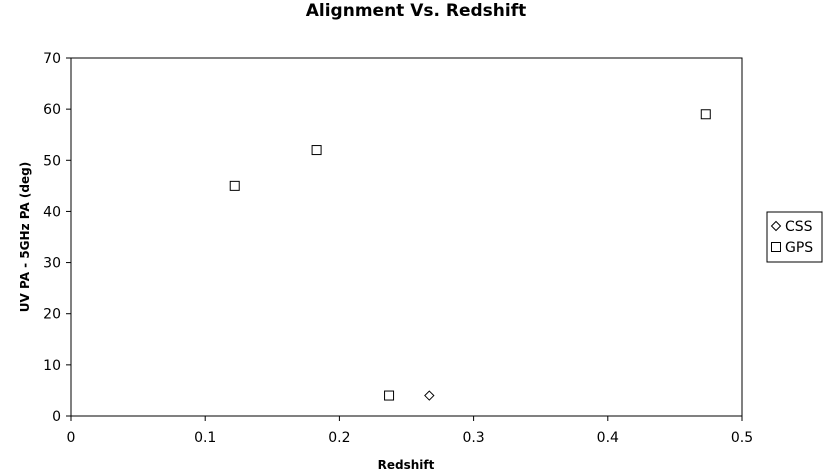 Image resolution: width=830 pixels, height=476 pixels. What do you see at coordinates (52, 59) in the screenshot?
I see `y-tick-label: 70` at bounding box center [52, 59].